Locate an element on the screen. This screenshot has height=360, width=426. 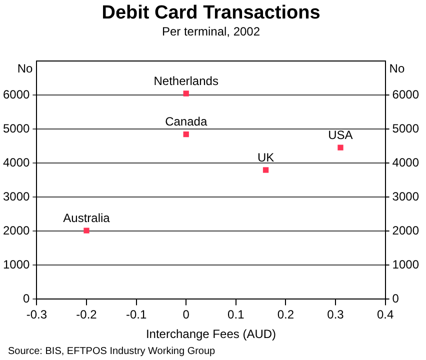
y-tick-label: 6000 is located at coordinates (16, 95).